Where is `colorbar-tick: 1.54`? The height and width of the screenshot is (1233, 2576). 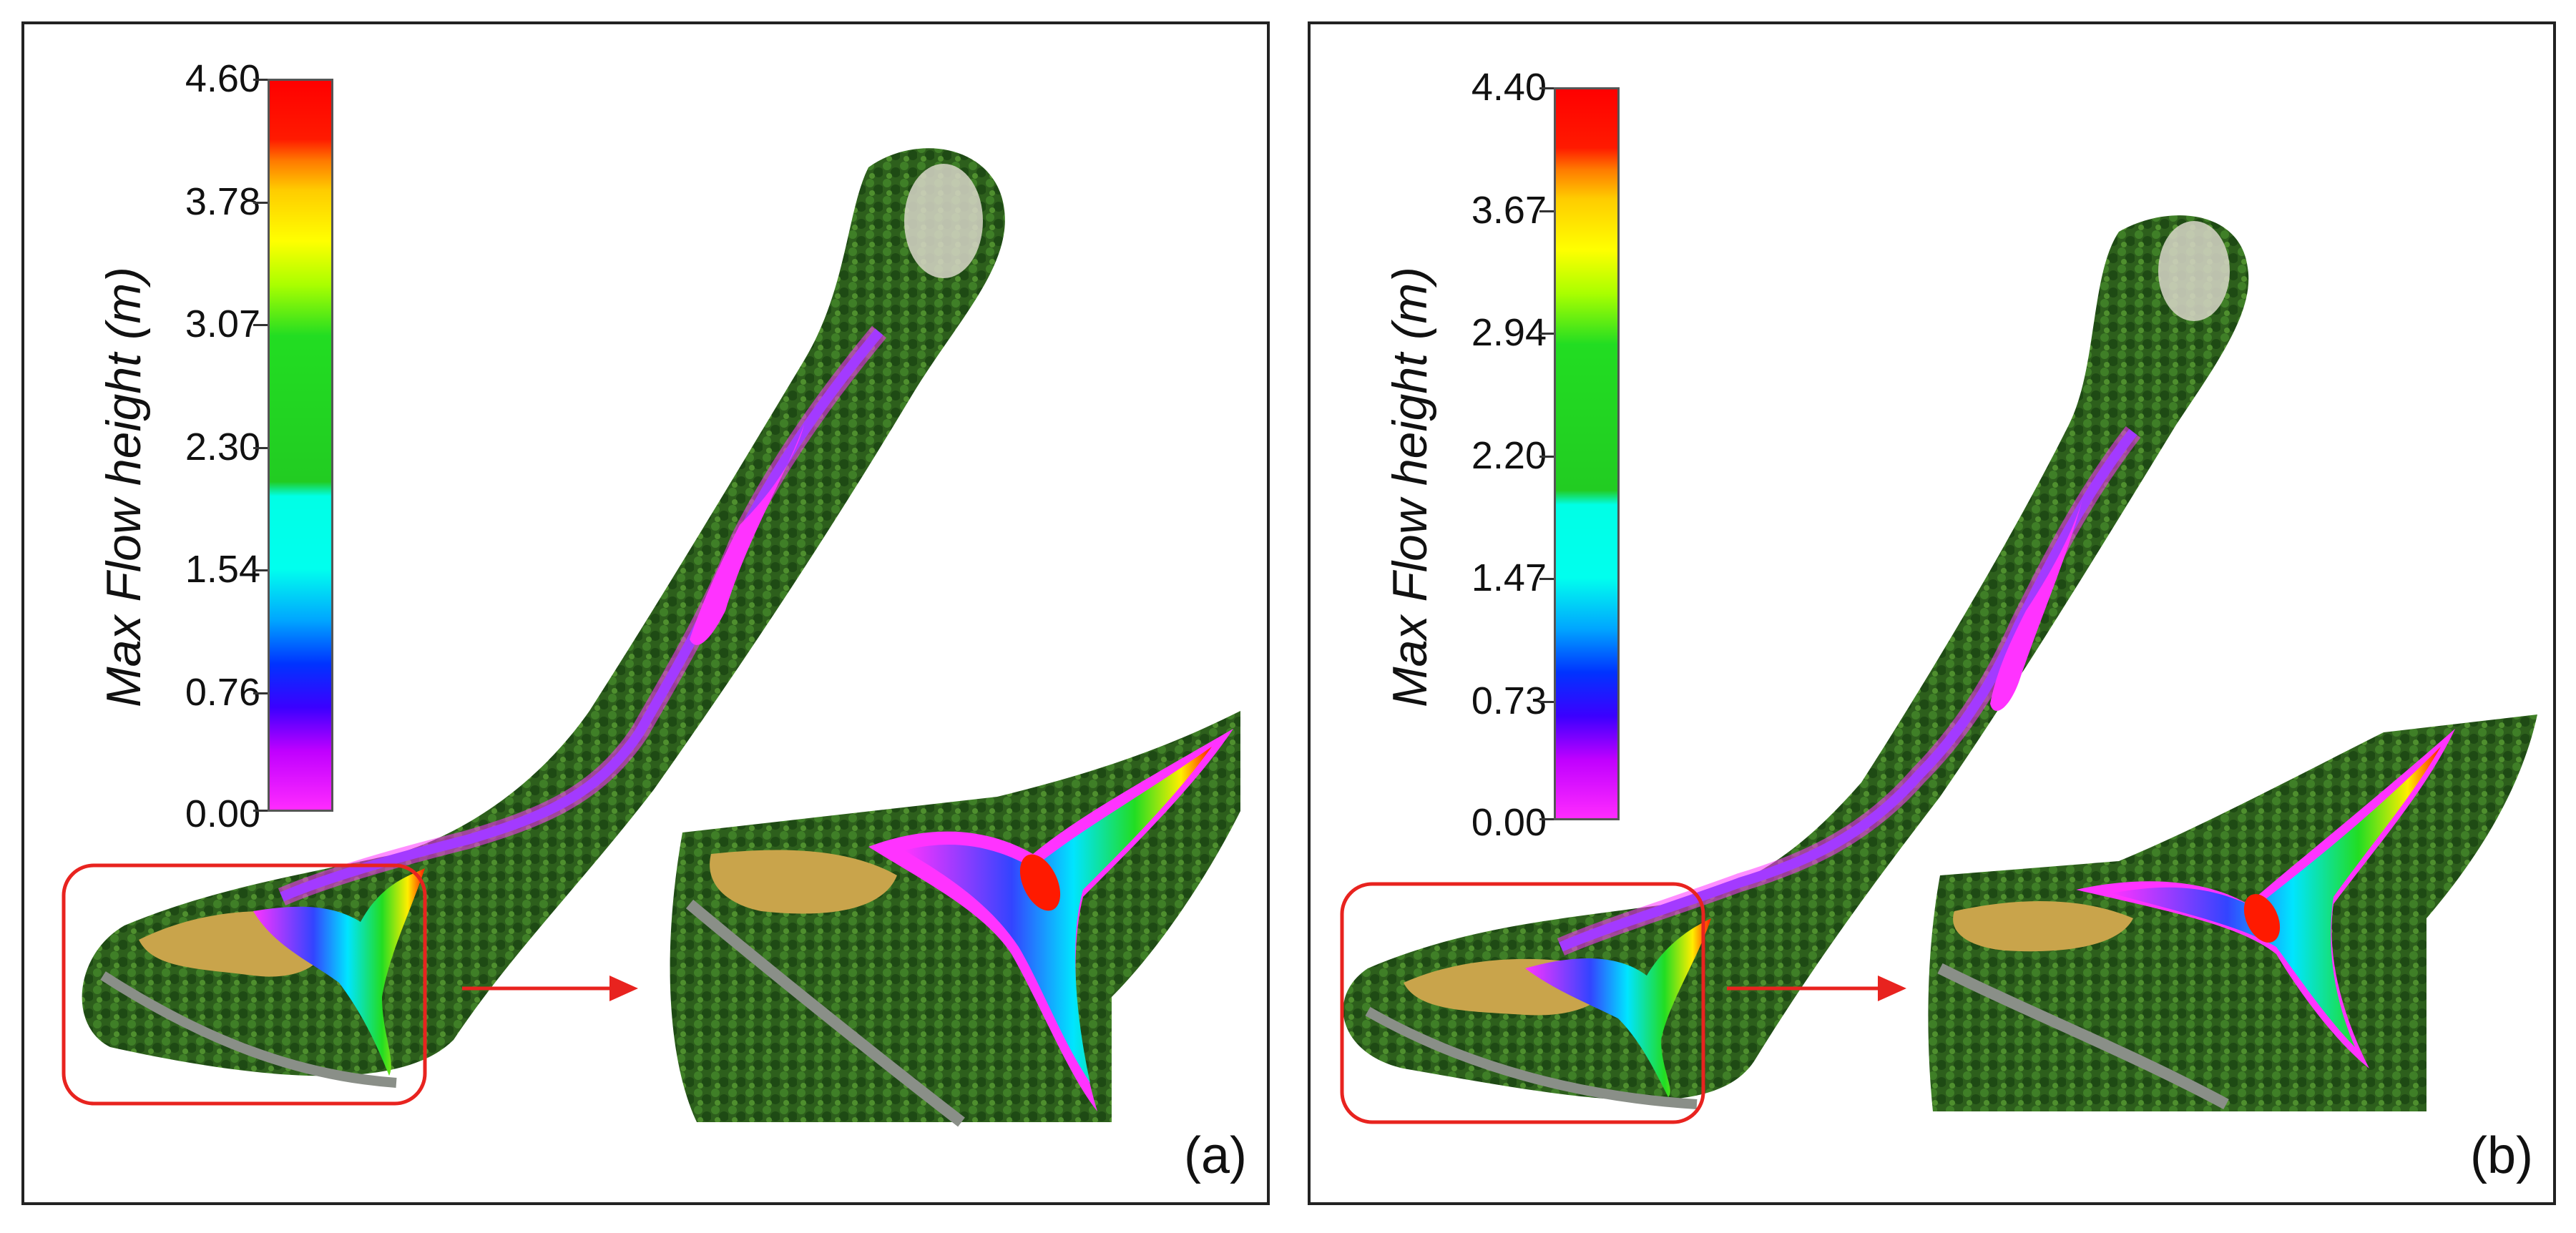
colorbar-tick: 1.54 is located at coordinates (223, 569).